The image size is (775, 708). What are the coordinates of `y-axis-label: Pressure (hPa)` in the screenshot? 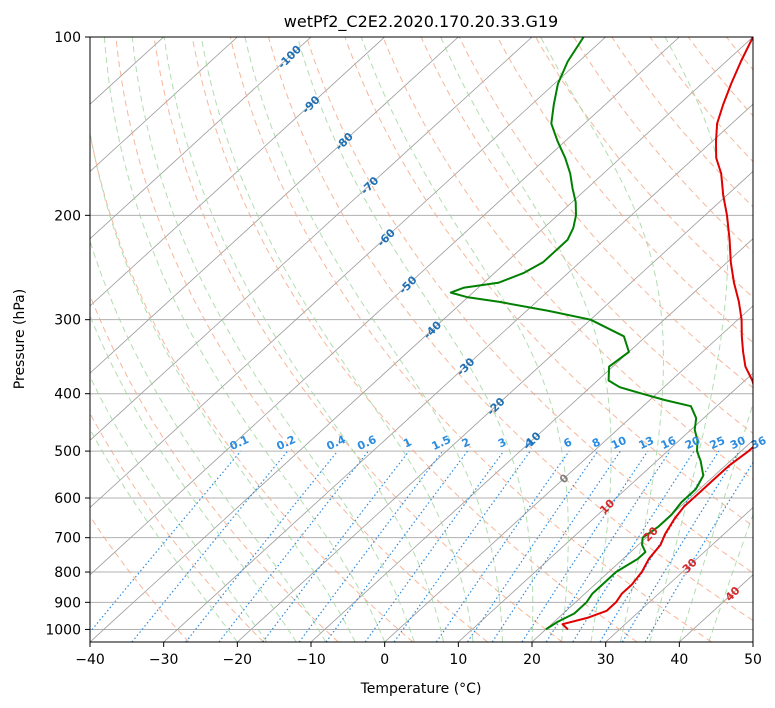 It's located at (20, 339).